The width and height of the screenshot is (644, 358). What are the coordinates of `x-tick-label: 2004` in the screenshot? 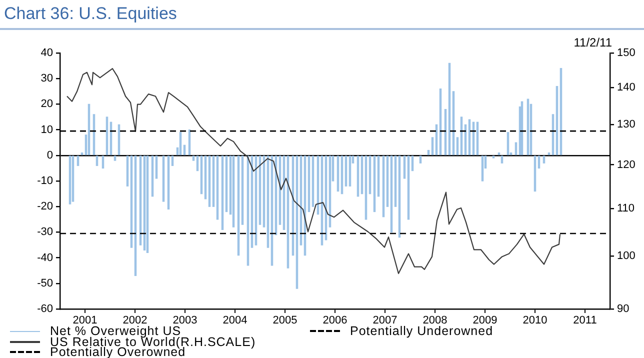 It's located at (235, 320).